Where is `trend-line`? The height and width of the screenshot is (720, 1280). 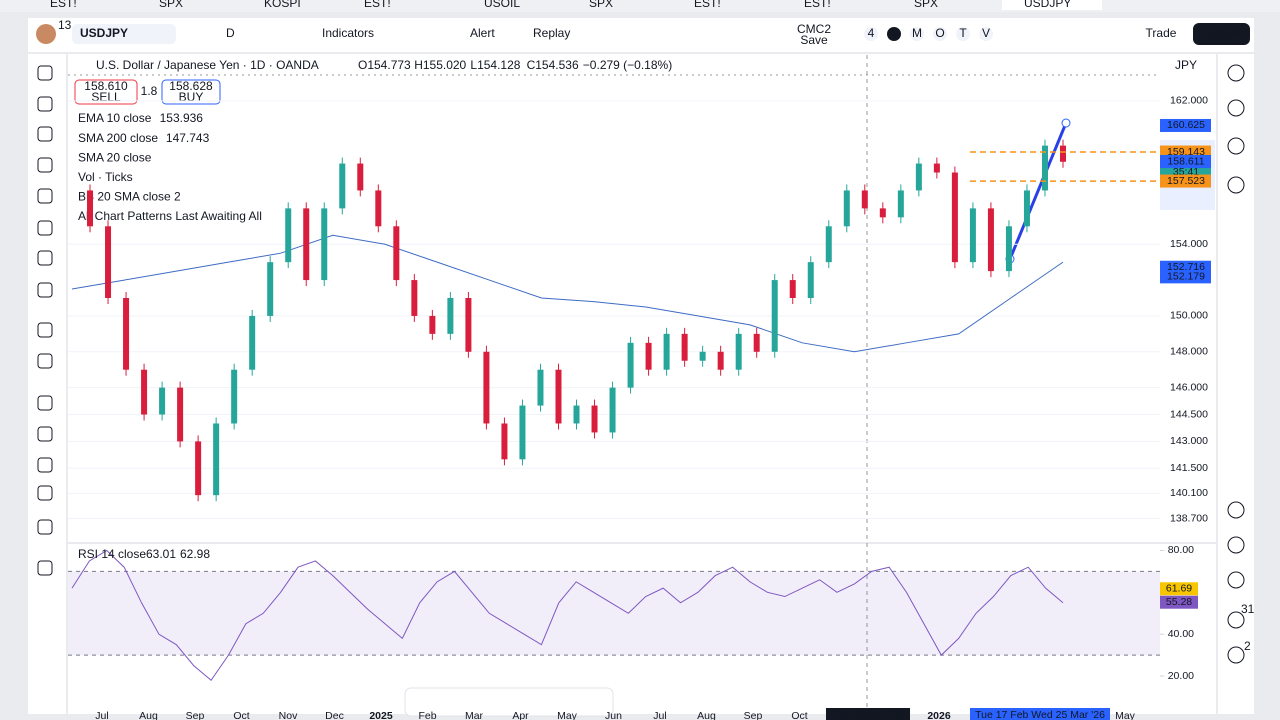 trend-line is located at coordinates (1038, 191).